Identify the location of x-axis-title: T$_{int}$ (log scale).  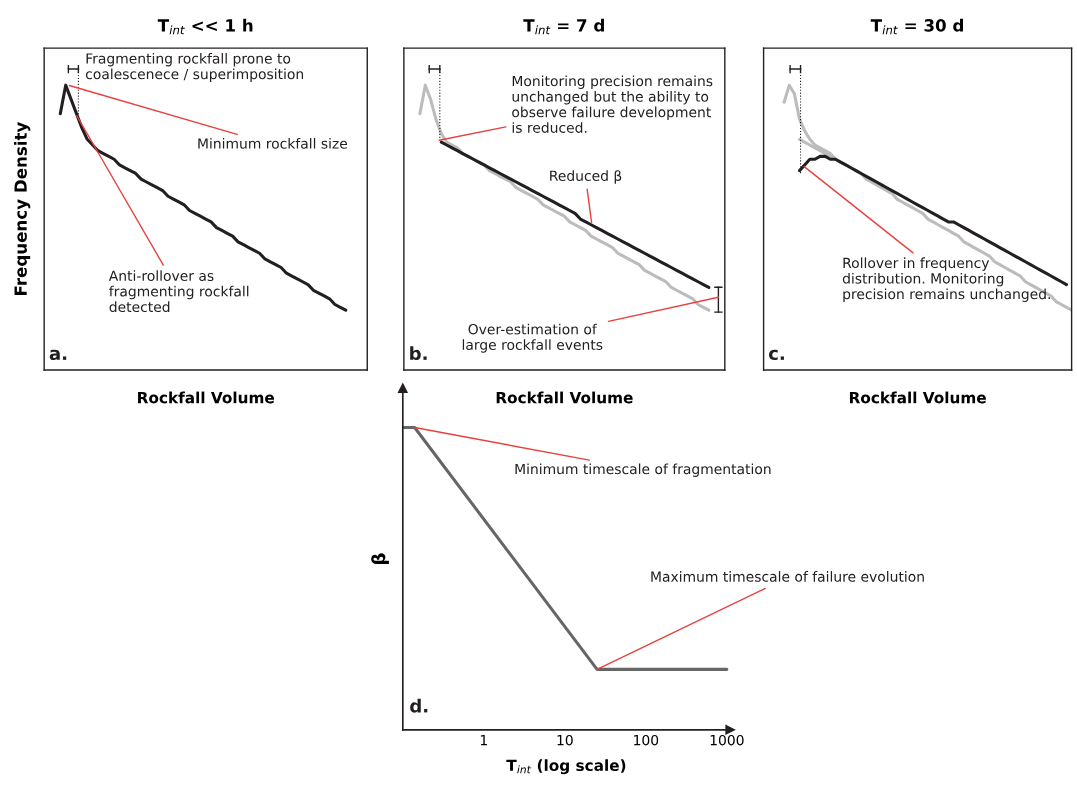
(566, 767).